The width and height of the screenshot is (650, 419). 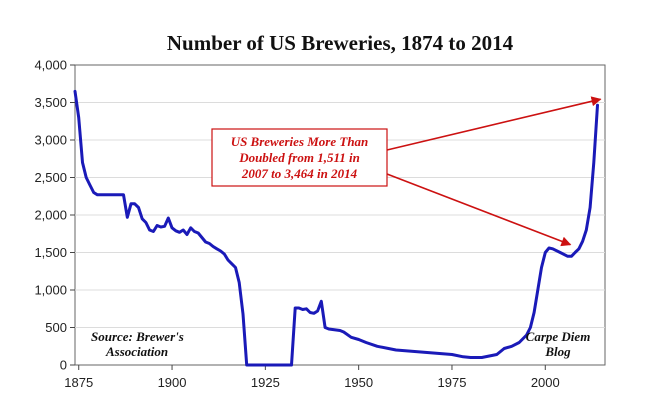 What do you see at coordinates (300, 141) in the screenshot?
I see `annotation-line-1: US Breweries More Than` at bounding box center [300, 141].